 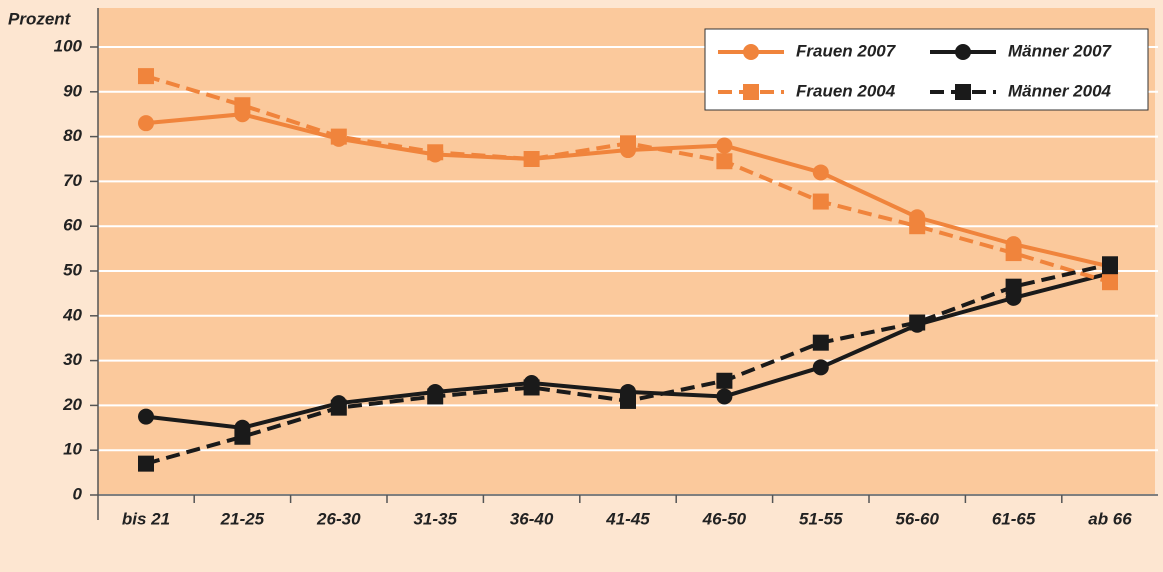 What do you see at coordinates (846, 50) in the screenshot?
I see `legend-label: Frauen 2007` at bounding box center [846, 50].